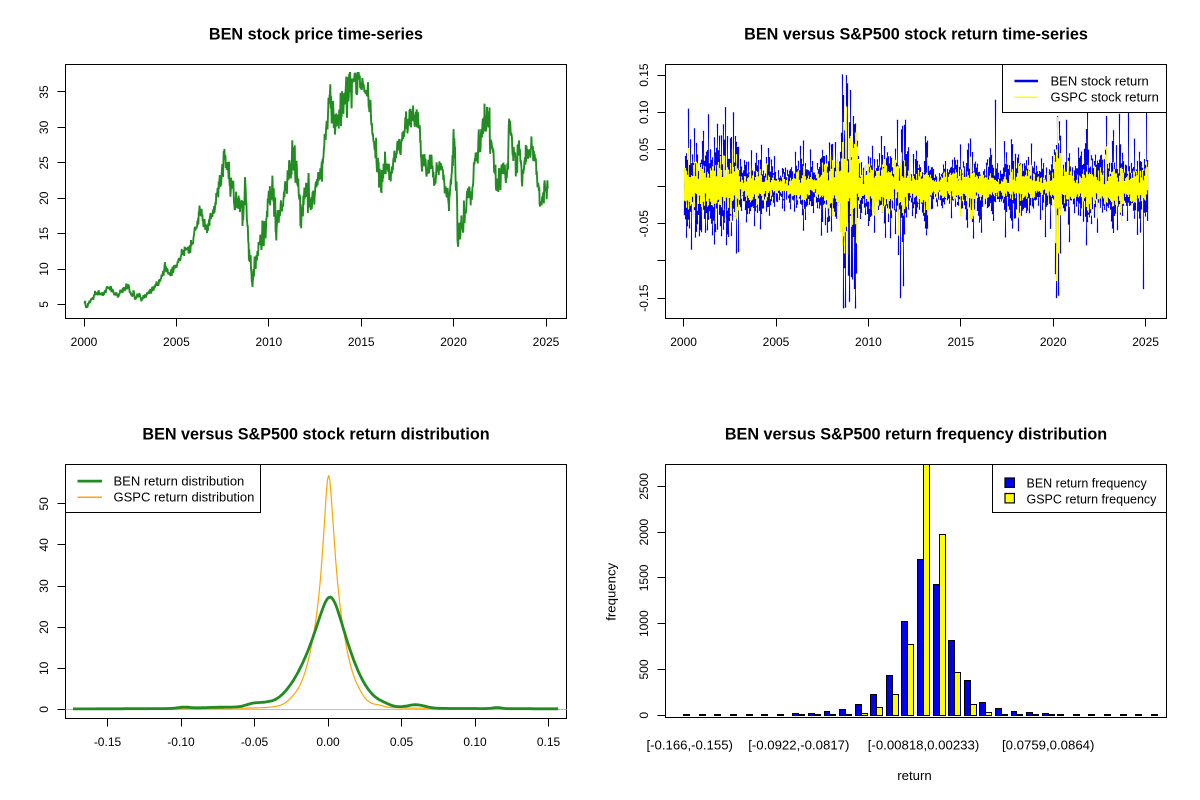 This screenshot has height=800, width=1200. I want to click on svg-text: frequency, so click(611, 591).